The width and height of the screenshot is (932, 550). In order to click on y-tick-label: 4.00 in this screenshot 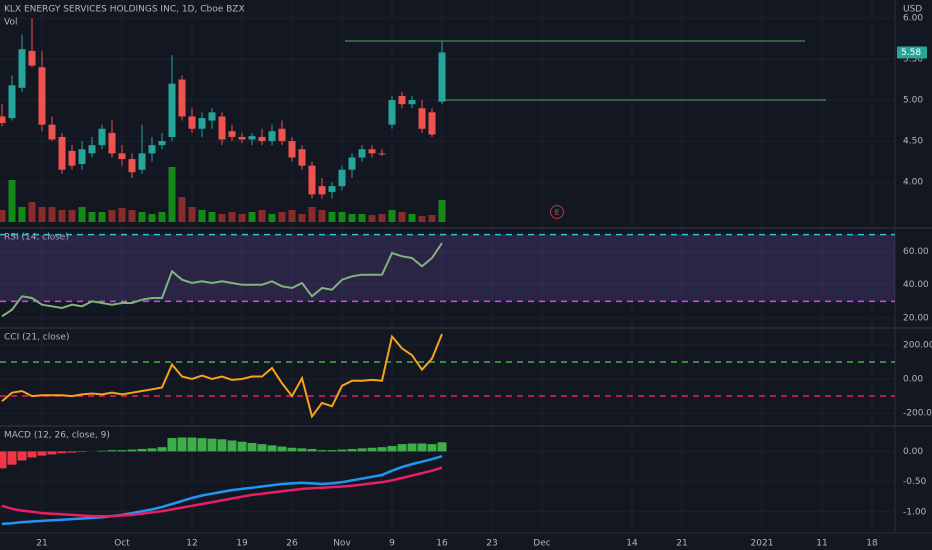, I will do `click(913, 183)`.